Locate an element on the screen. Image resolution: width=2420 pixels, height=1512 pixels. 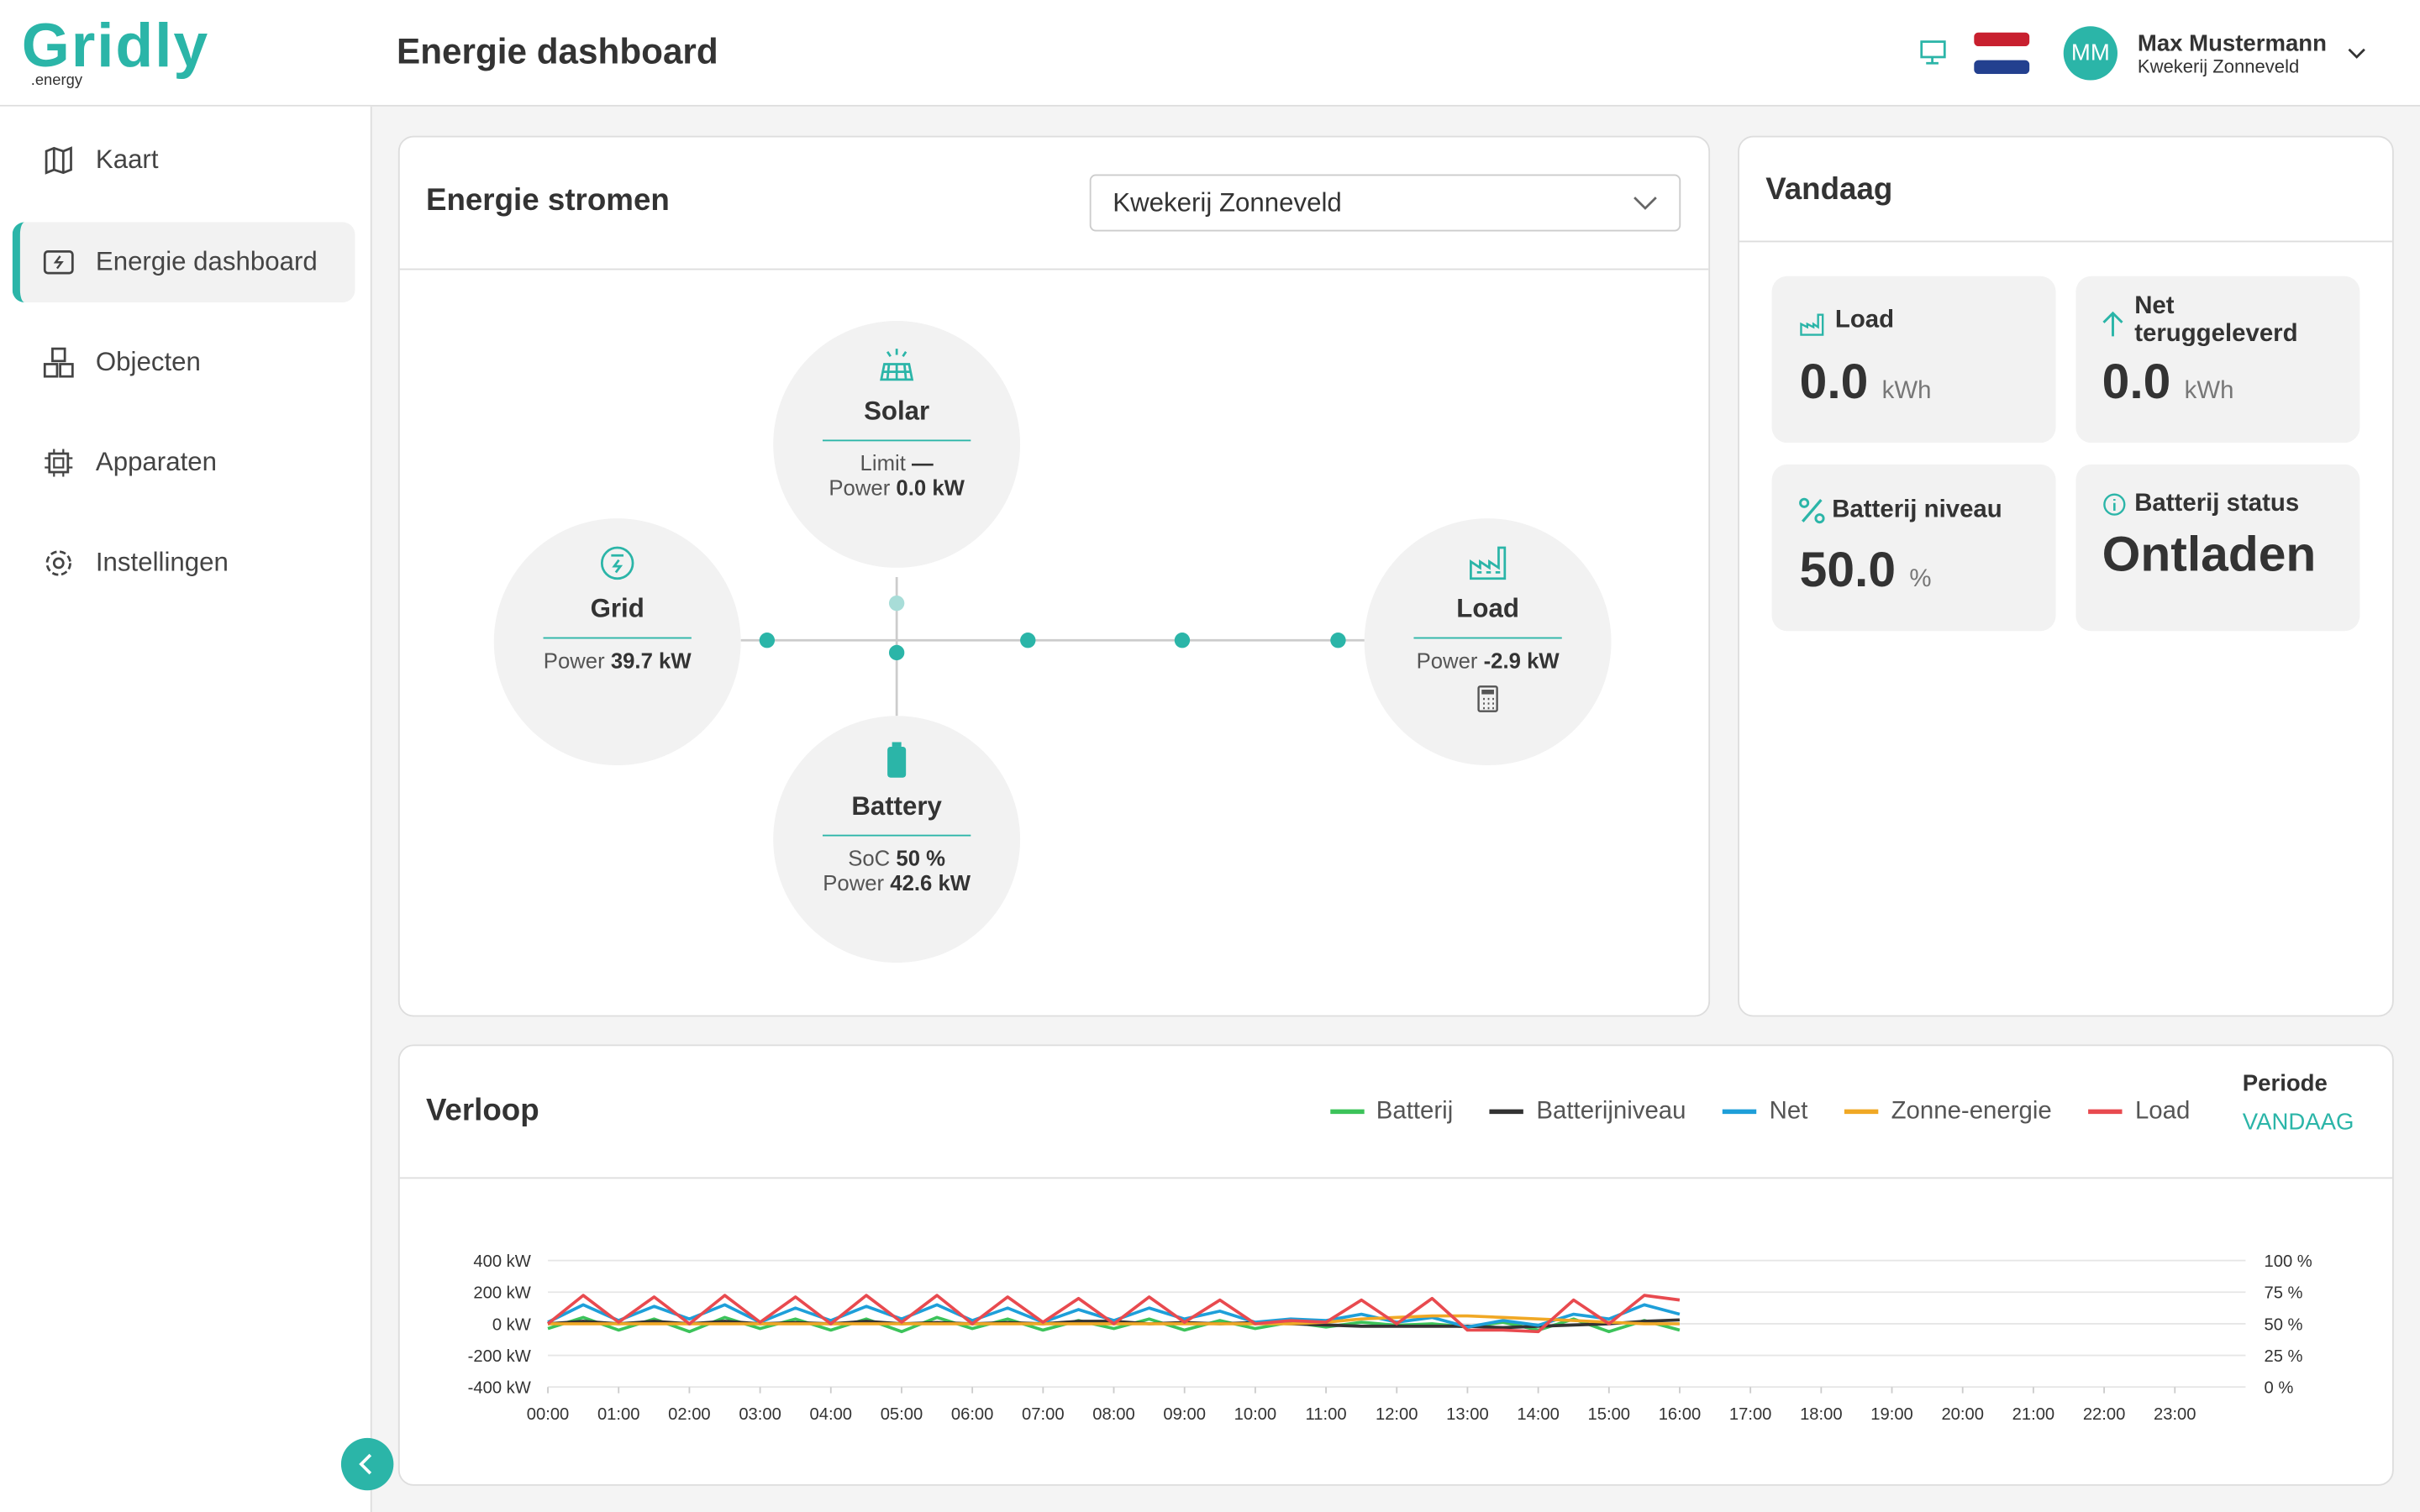
legend-item: Zonne-energie is located at coordinates (1948, 1111).